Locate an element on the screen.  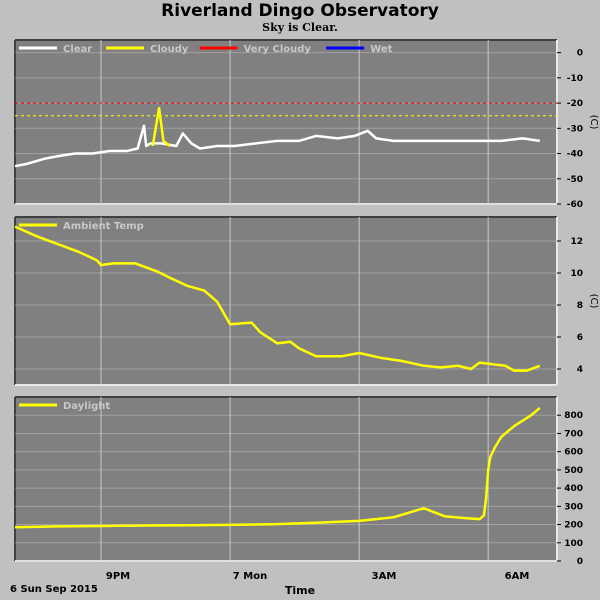
y-tick-label: 10 is located at coordinates (576, 274).